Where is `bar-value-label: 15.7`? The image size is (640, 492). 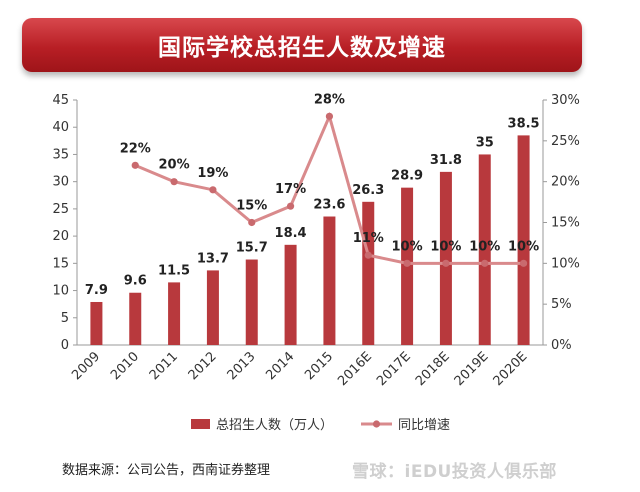 bar-value-label: 15.7 is located at coordinates (252, 248).